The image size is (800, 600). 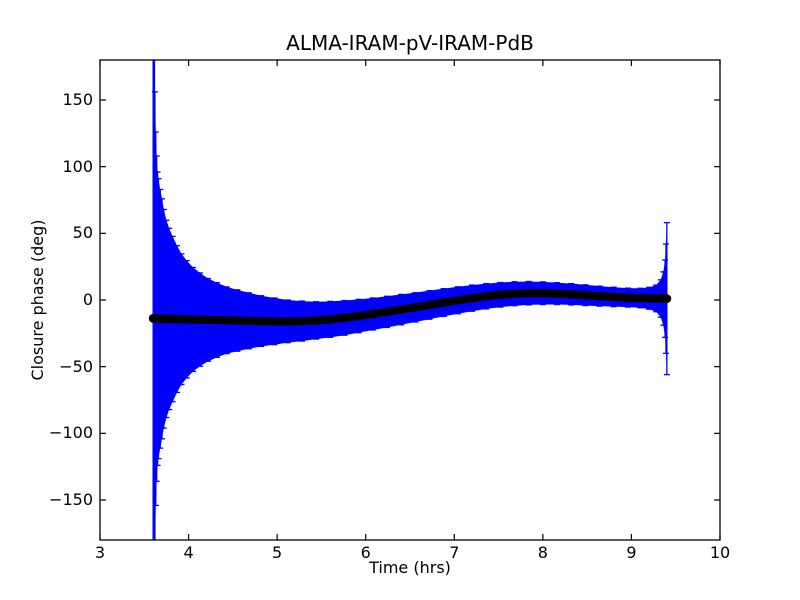 What do you see at coordinates (542, 552) in the screenshot?
I see `x-tick-label: 8` at bounding box center [542, 552].